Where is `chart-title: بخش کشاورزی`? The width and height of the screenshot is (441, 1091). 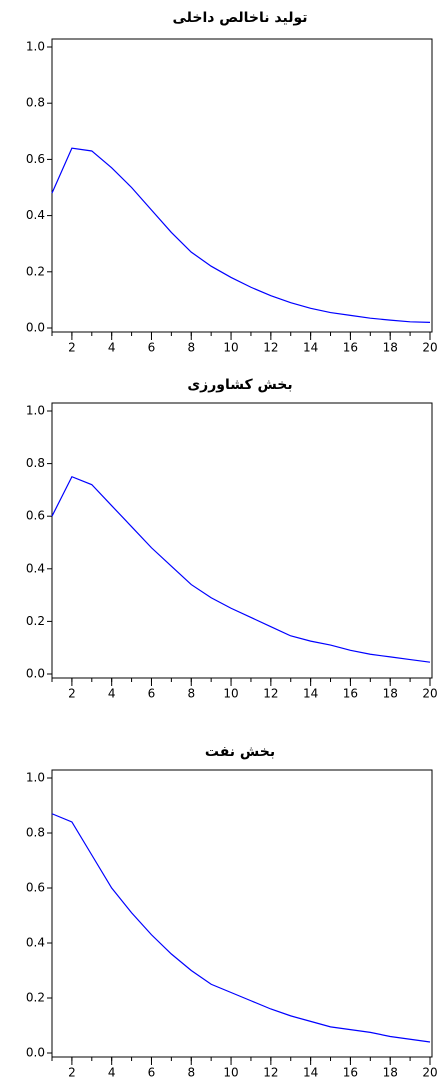 chart-title: بخش کشاورزی is located at coordinates (239, 385).